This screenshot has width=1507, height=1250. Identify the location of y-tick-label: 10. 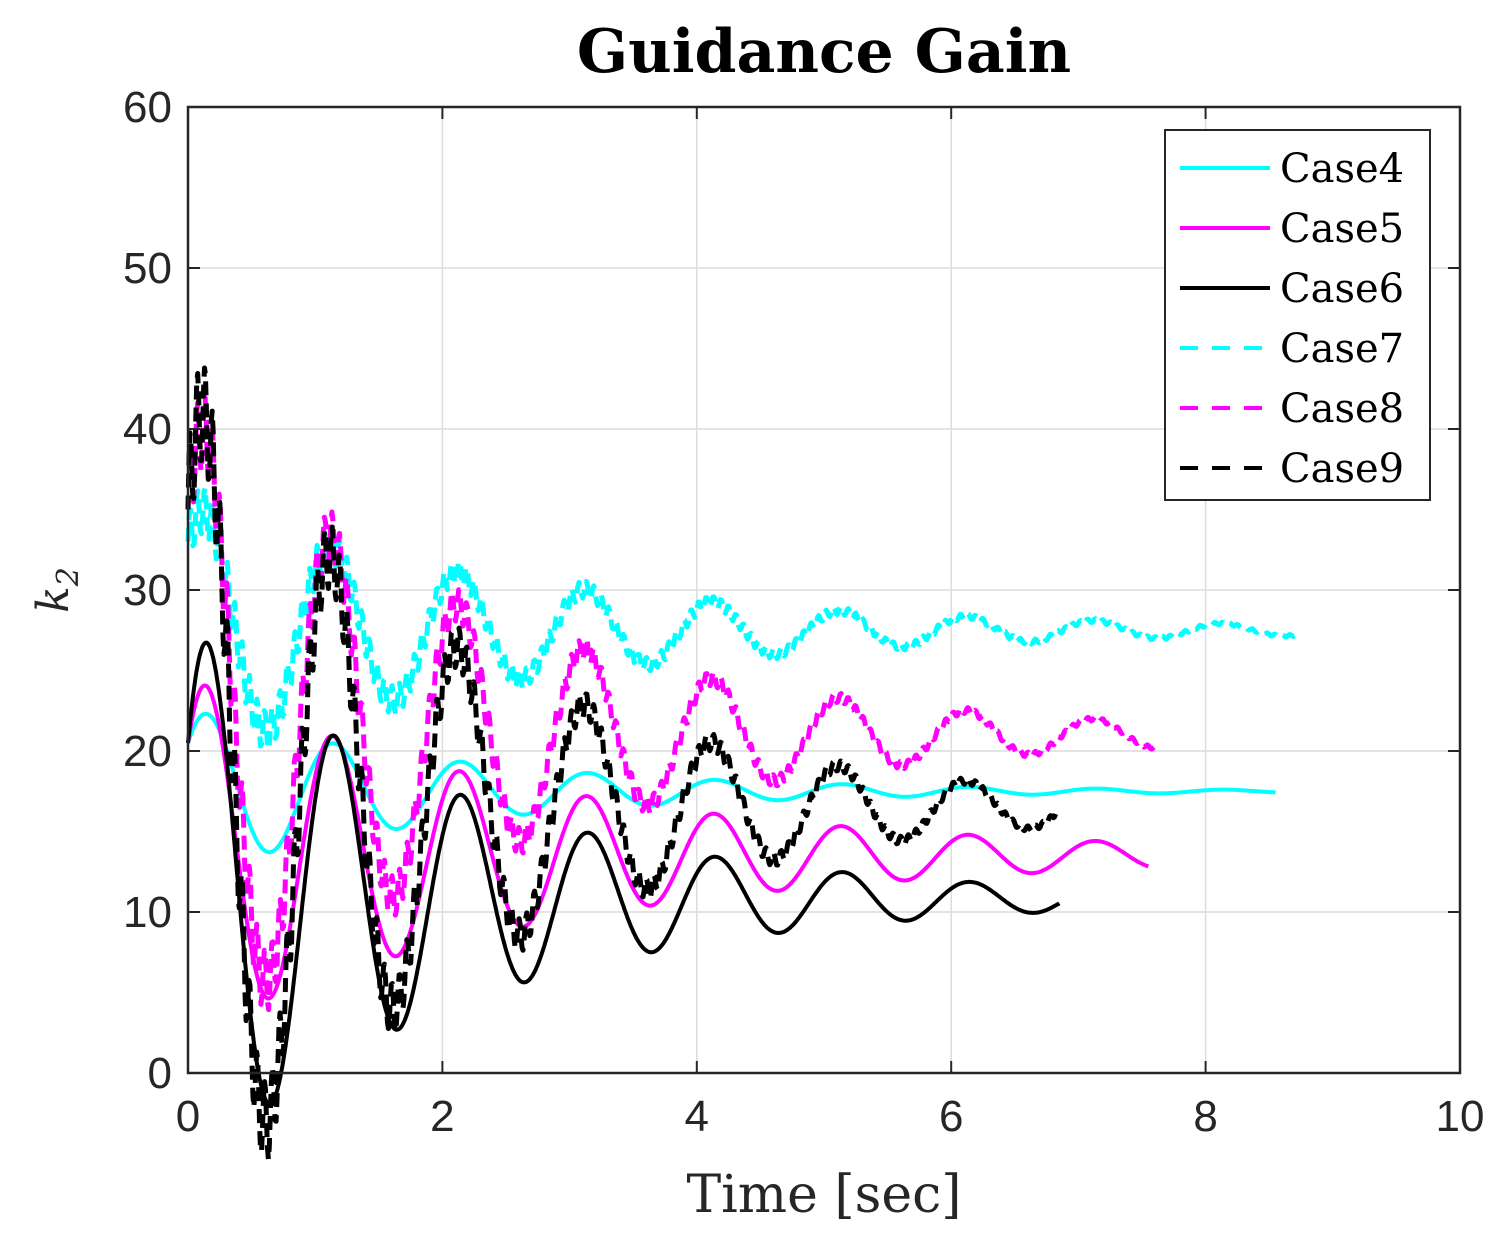
(147, 912).